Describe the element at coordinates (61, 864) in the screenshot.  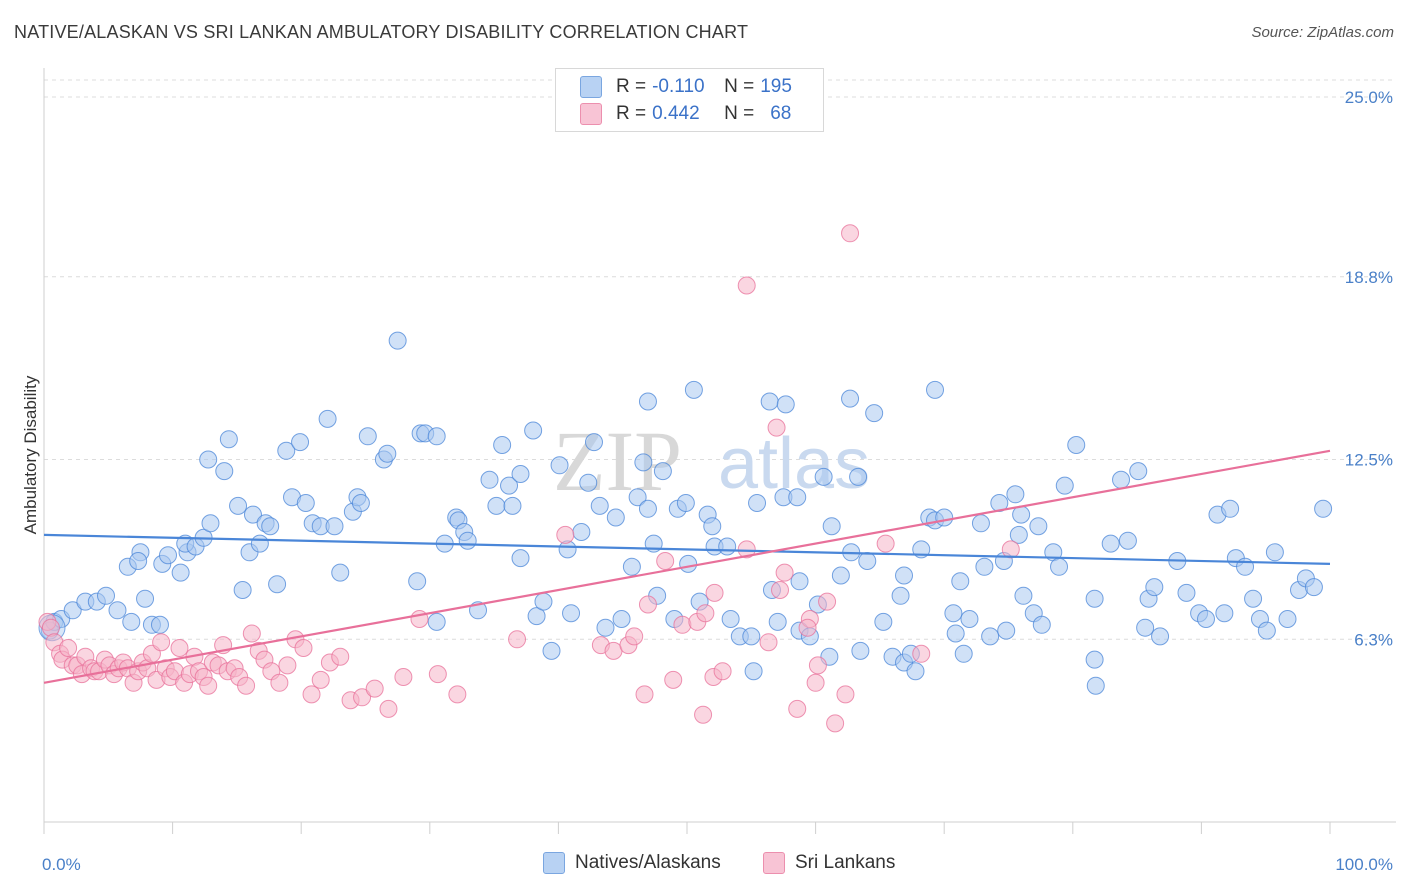
I see `x-tick-label: 0.0%` at that location.